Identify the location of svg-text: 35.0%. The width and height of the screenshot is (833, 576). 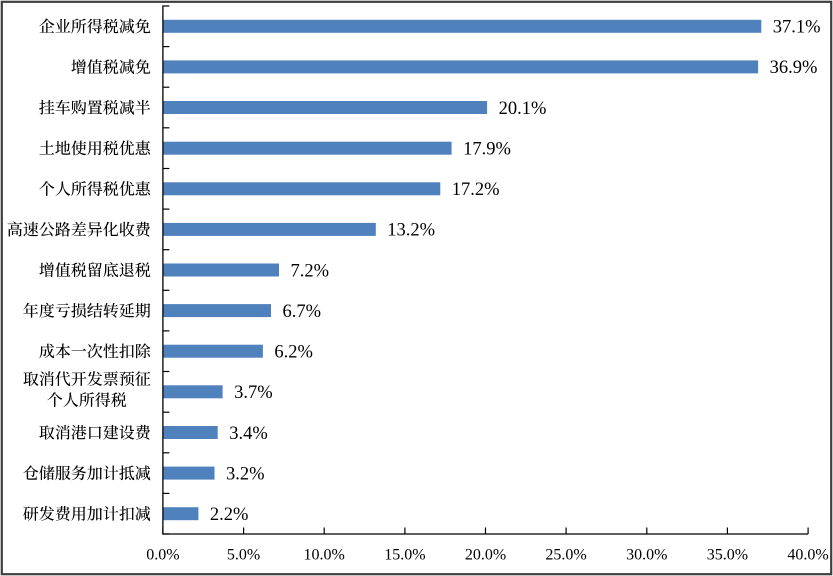
(727, 555).